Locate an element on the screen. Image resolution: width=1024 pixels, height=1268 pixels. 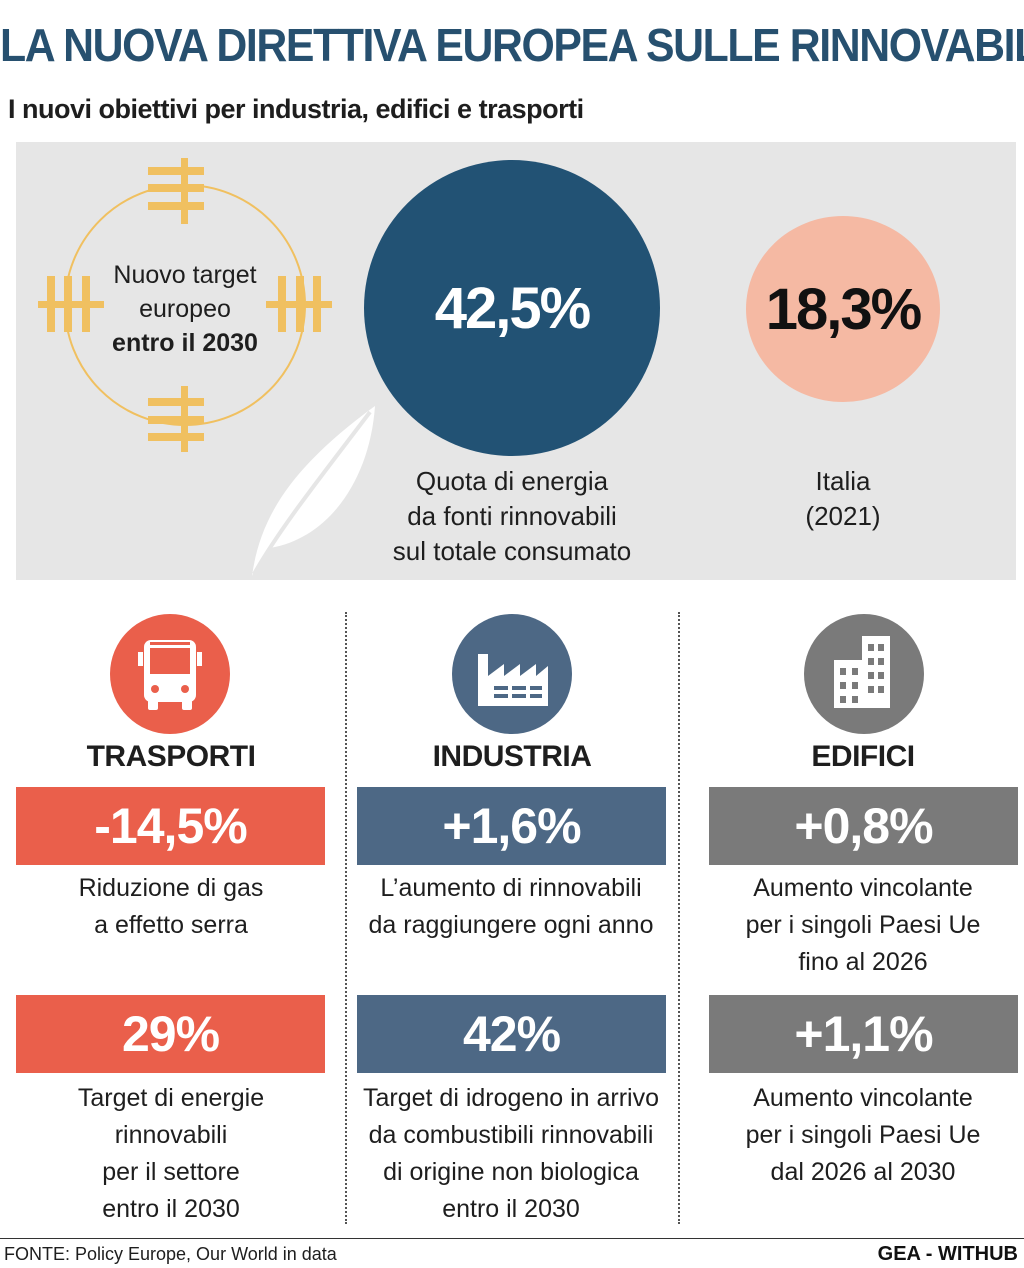
eu-target-line-1: Nuovo target is located at coordinates (185, 275).